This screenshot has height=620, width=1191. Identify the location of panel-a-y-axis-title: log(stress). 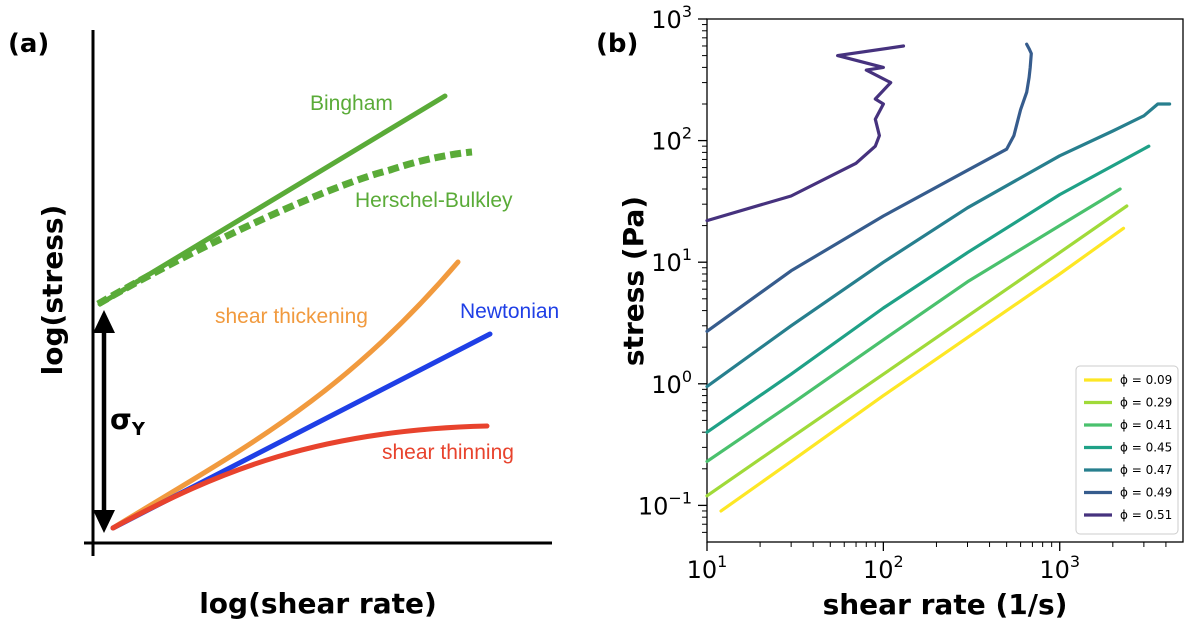
(52, 290).